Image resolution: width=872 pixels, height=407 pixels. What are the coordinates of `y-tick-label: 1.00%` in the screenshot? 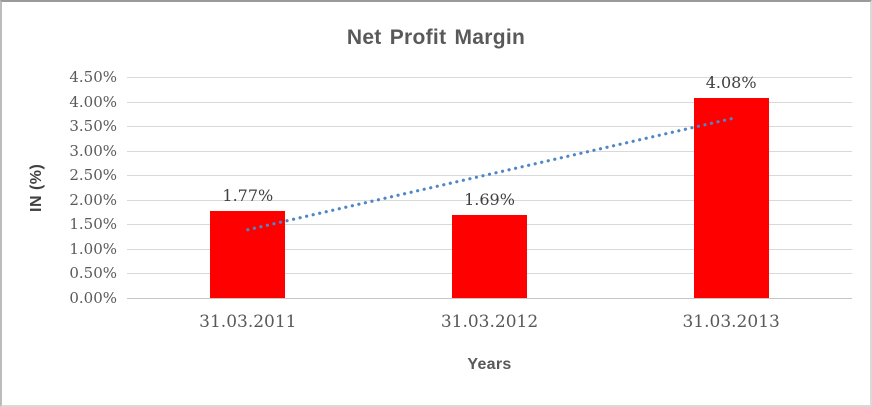 It's located at (93, 248).